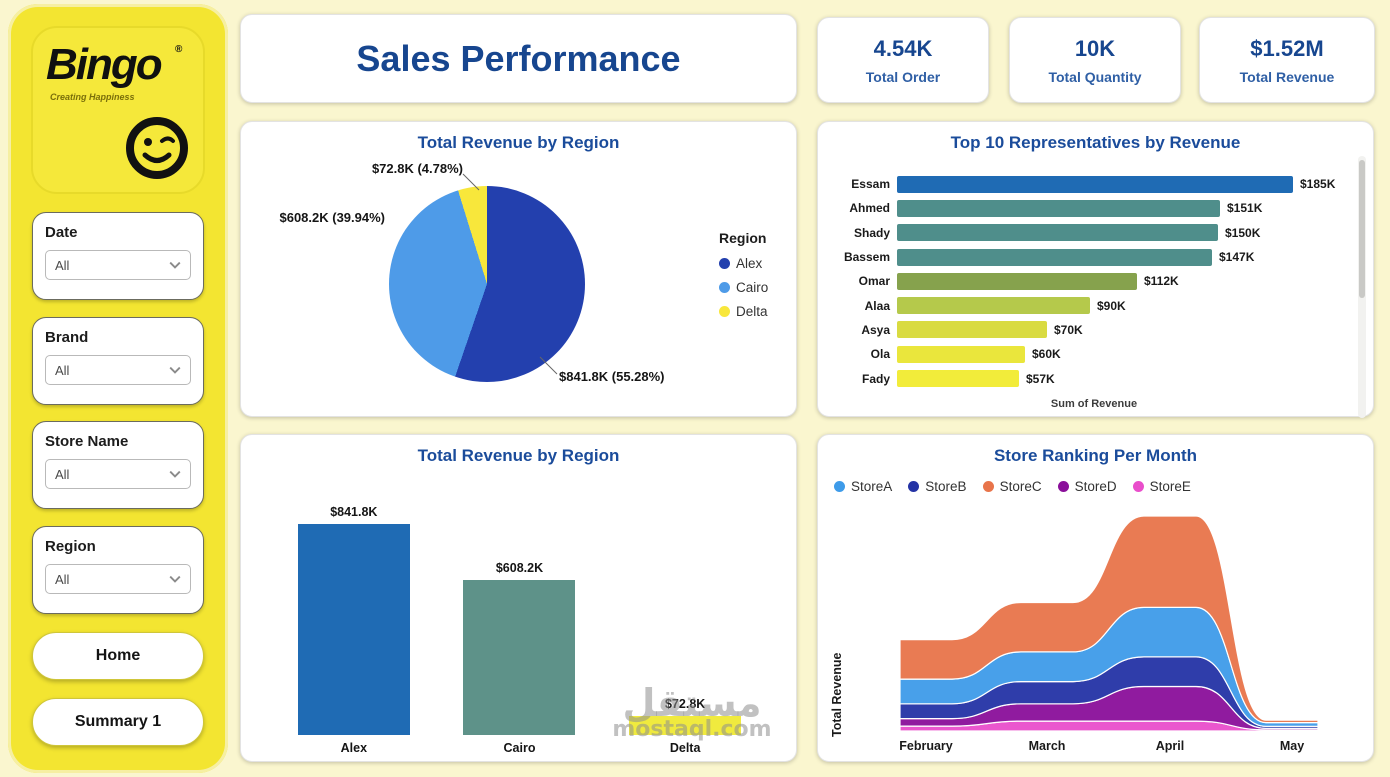 This screenshot has width=1390, height=777. Describe the element at coordinates (1161, 281) in the screenshot. I see `bar-value: $112K` at that location.